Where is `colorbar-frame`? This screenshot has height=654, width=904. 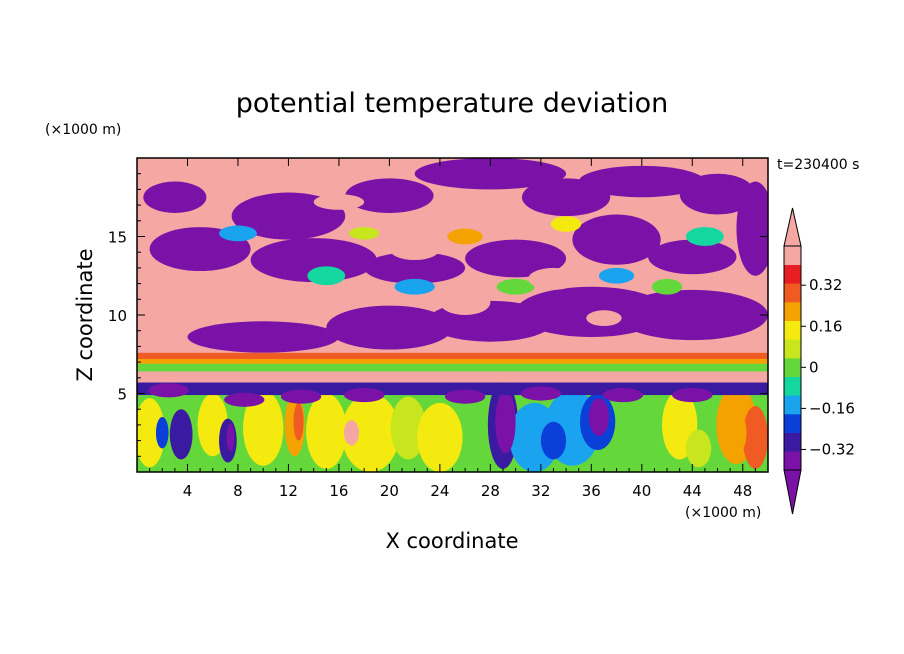
colorbar-frame is located at coordinates (792, 358).